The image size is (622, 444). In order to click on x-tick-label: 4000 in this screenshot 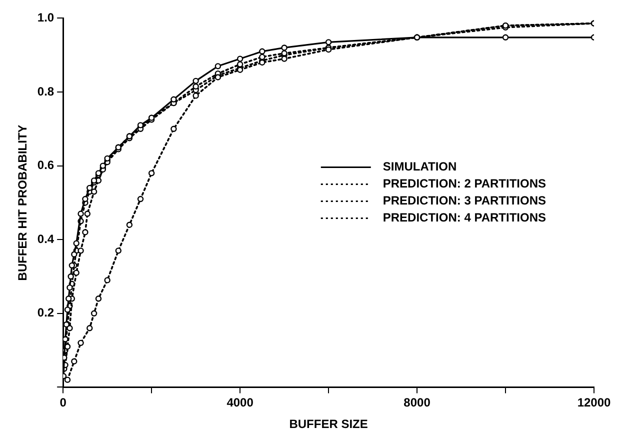, I will do `click(240, 403)`.